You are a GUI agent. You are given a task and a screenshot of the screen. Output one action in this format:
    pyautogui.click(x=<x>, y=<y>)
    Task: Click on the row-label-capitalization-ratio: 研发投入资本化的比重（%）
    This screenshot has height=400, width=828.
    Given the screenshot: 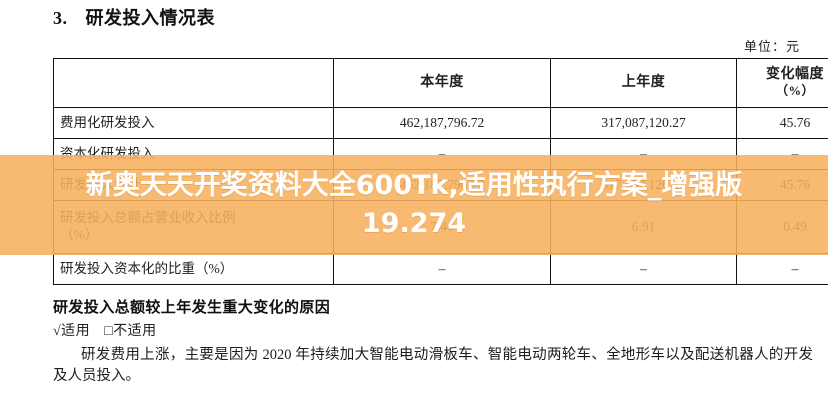 What is the action you would take?
    pyautogui.click(x=193, y=269)
    